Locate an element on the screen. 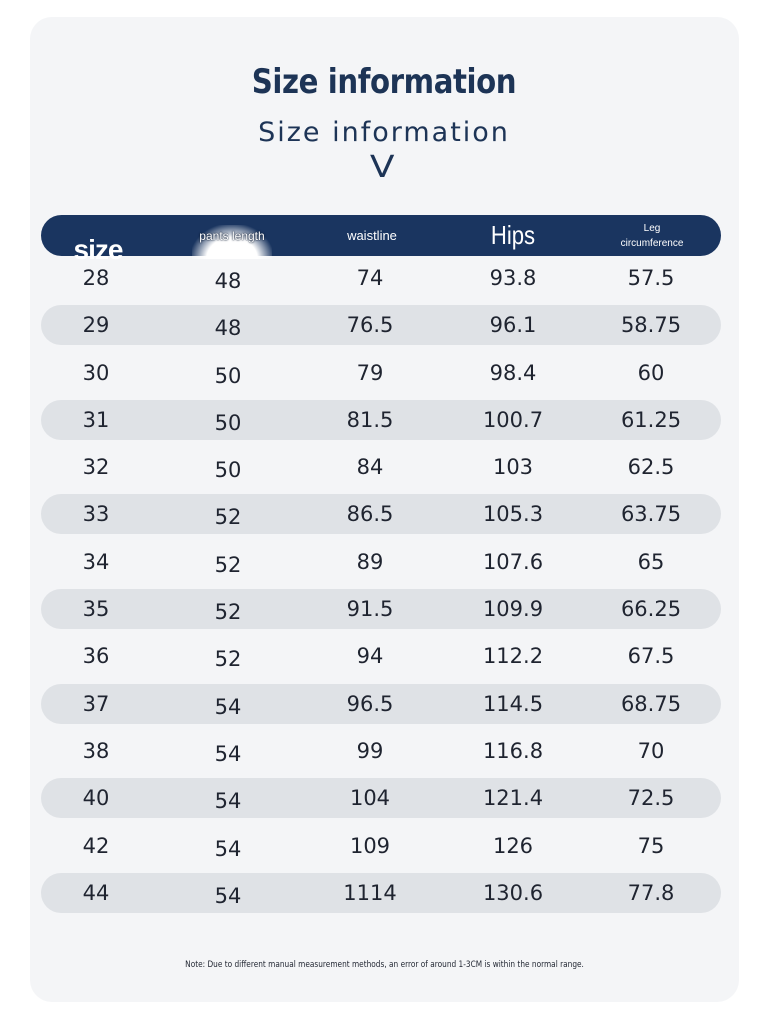  cell-leg-circumference: 58.75 is located at coordinates (651, 325).